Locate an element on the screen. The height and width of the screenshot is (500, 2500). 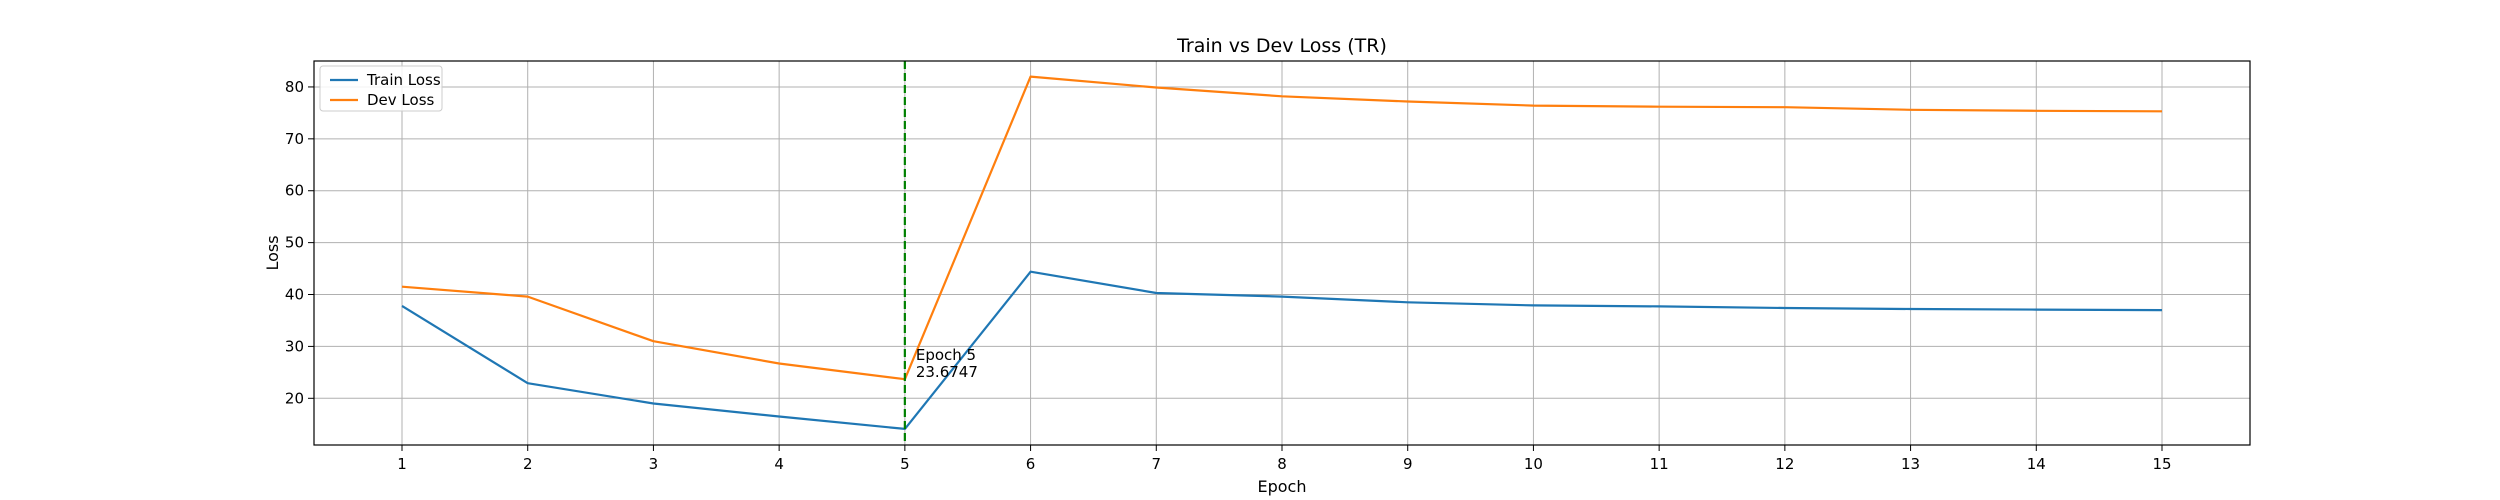
legend: Train Loss Dev Loss is located at coordinates (381, 88).